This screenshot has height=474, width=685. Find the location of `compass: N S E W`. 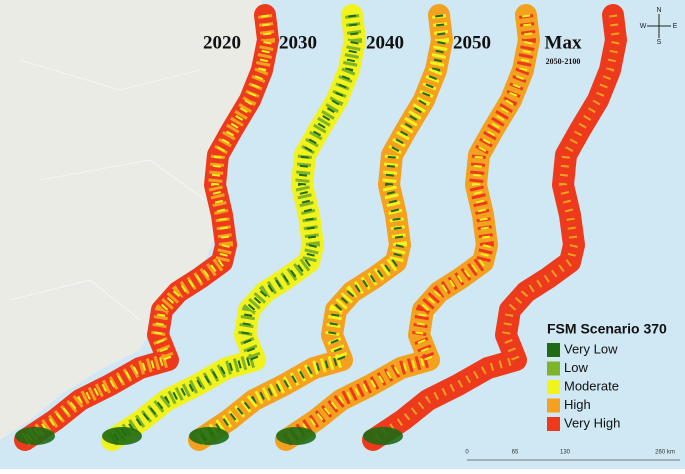

compass: N S E W is located at coordinates (659, 26).